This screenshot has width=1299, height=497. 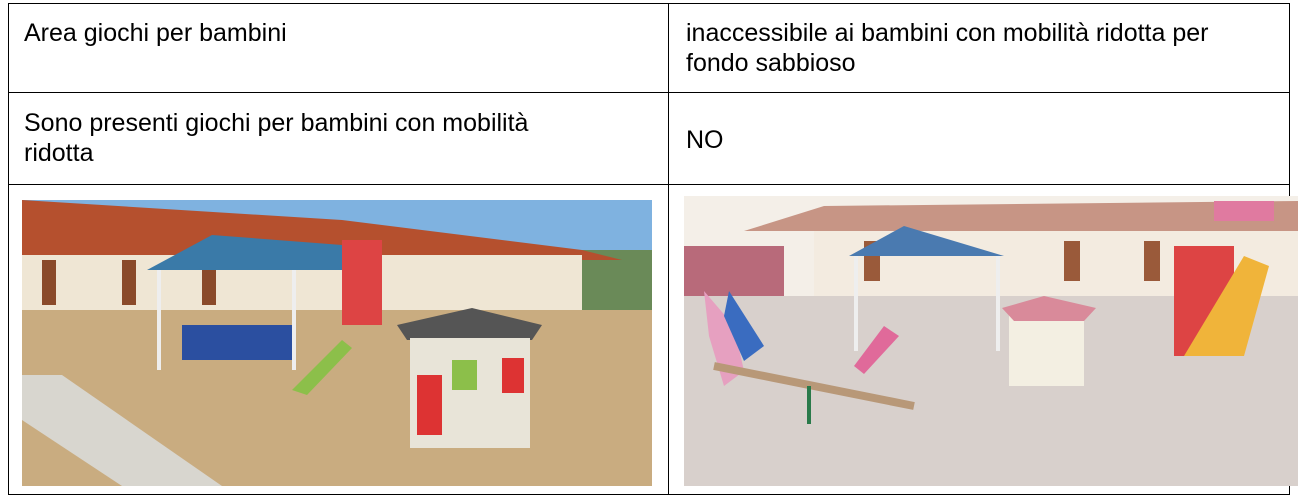 I want to click on cell-text: NO, so click(x=705, y=140).